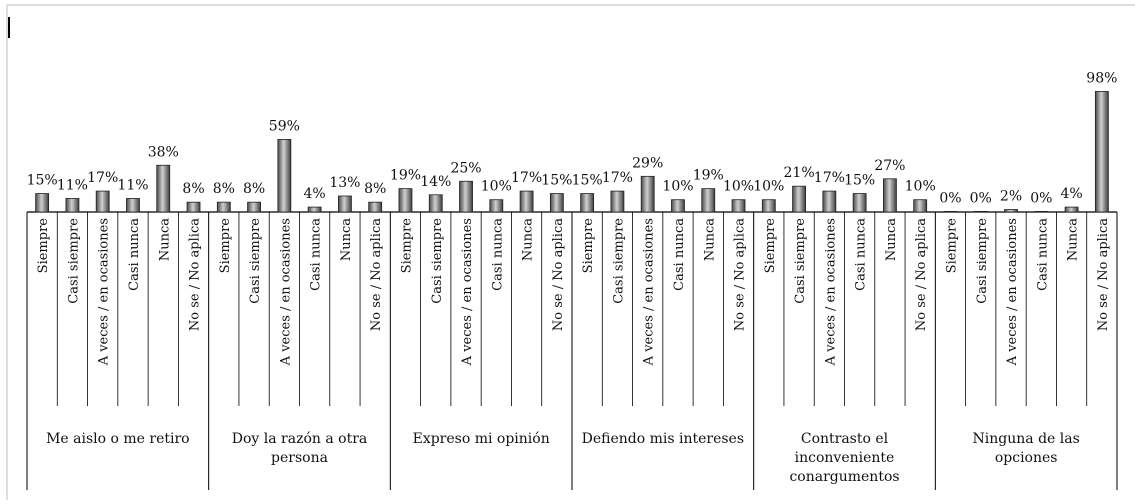  Describe the element at coordinates (1026, 458) in the screenshot. I see `group-label-line: opciones` at that location.